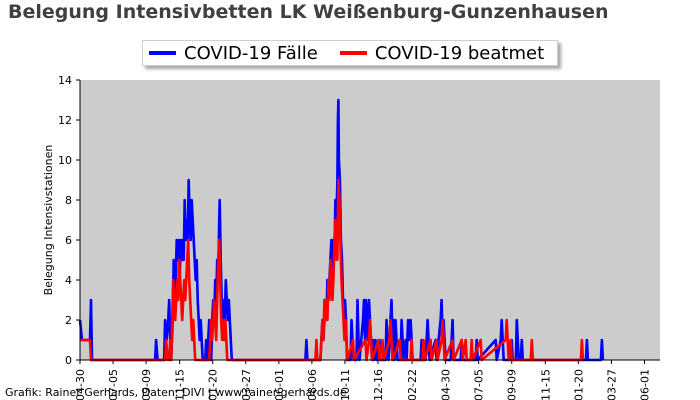 The width and height of the screenshot is (700, 400). What do you see at coordinates (412, 384) in the screenshot?
I see `x-tick-label: 02-22` at bounding box center [412, 384].